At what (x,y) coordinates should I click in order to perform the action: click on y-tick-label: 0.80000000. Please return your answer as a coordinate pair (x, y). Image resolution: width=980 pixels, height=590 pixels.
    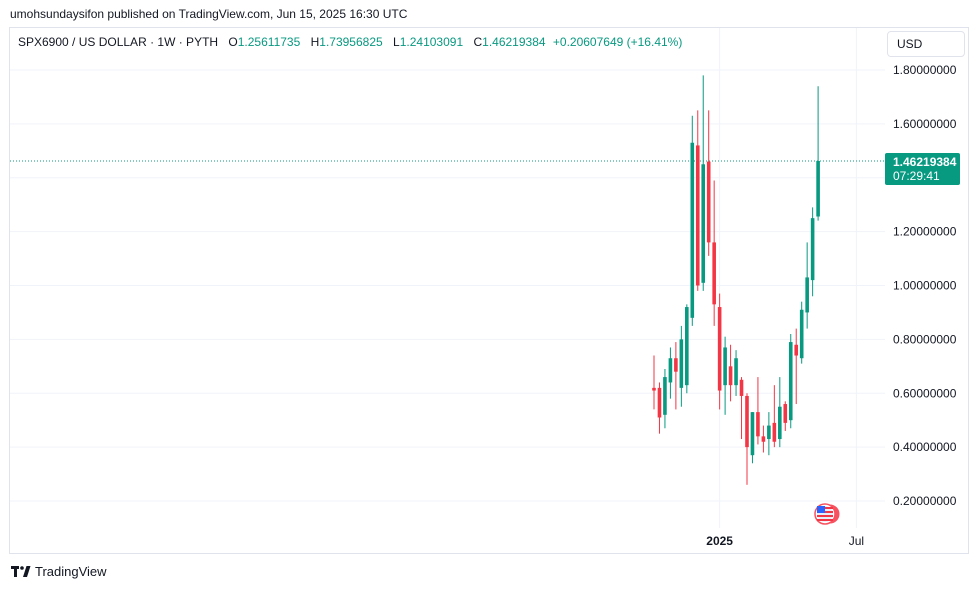
    Looking at the image, I should click on (925, 339).